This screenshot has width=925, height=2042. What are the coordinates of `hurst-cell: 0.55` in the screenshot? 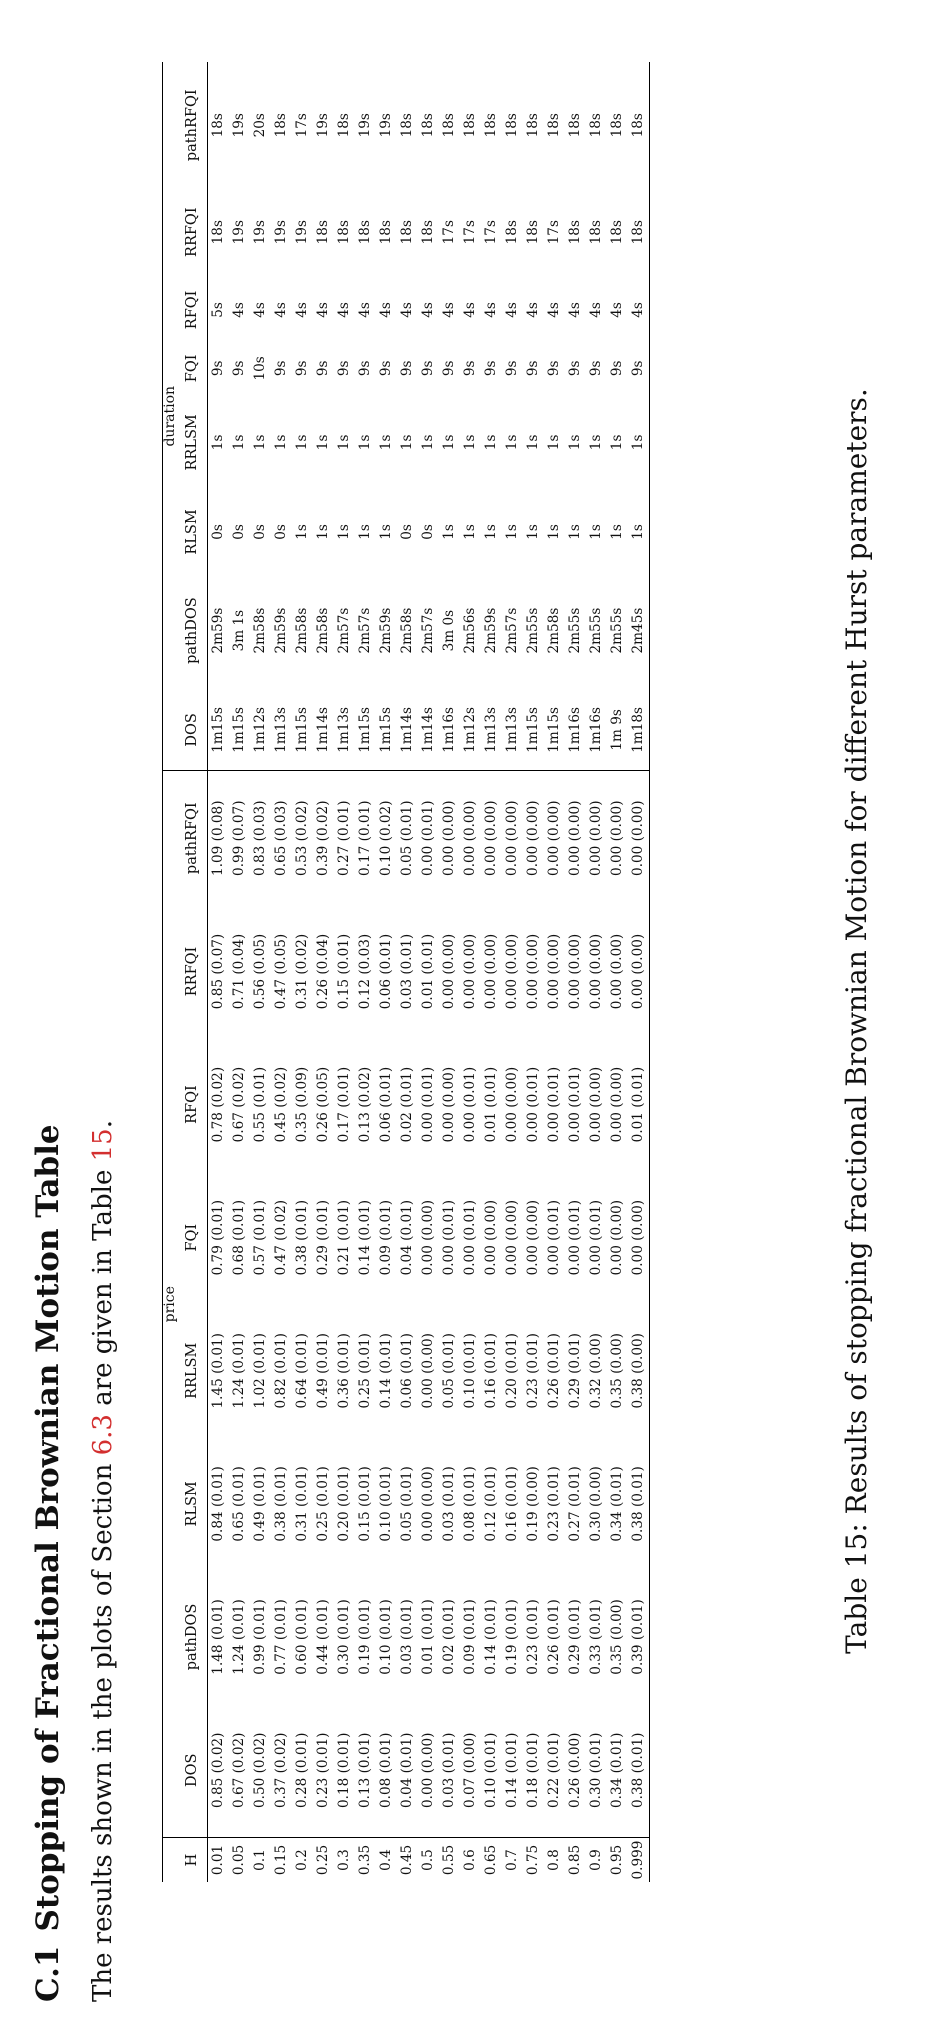 It's located at (449, 1859).